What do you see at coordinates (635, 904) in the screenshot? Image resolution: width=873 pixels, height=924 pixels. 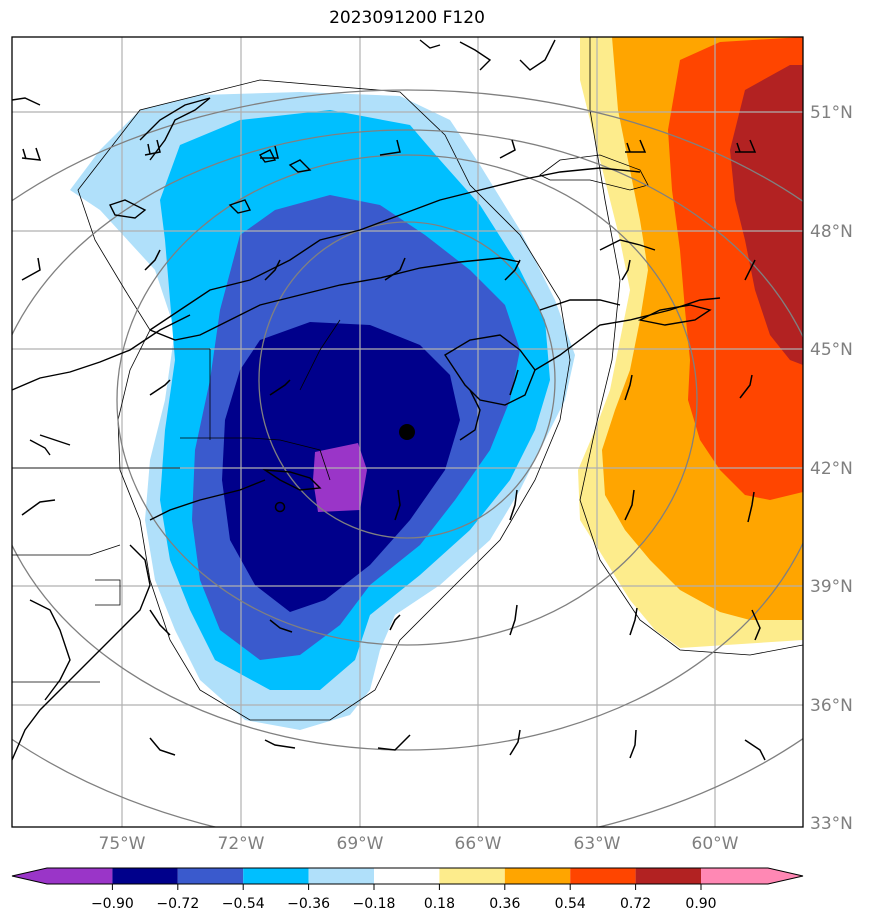 I see `colorbar-tick-label: 0.72` at bounding box center [635, 904].